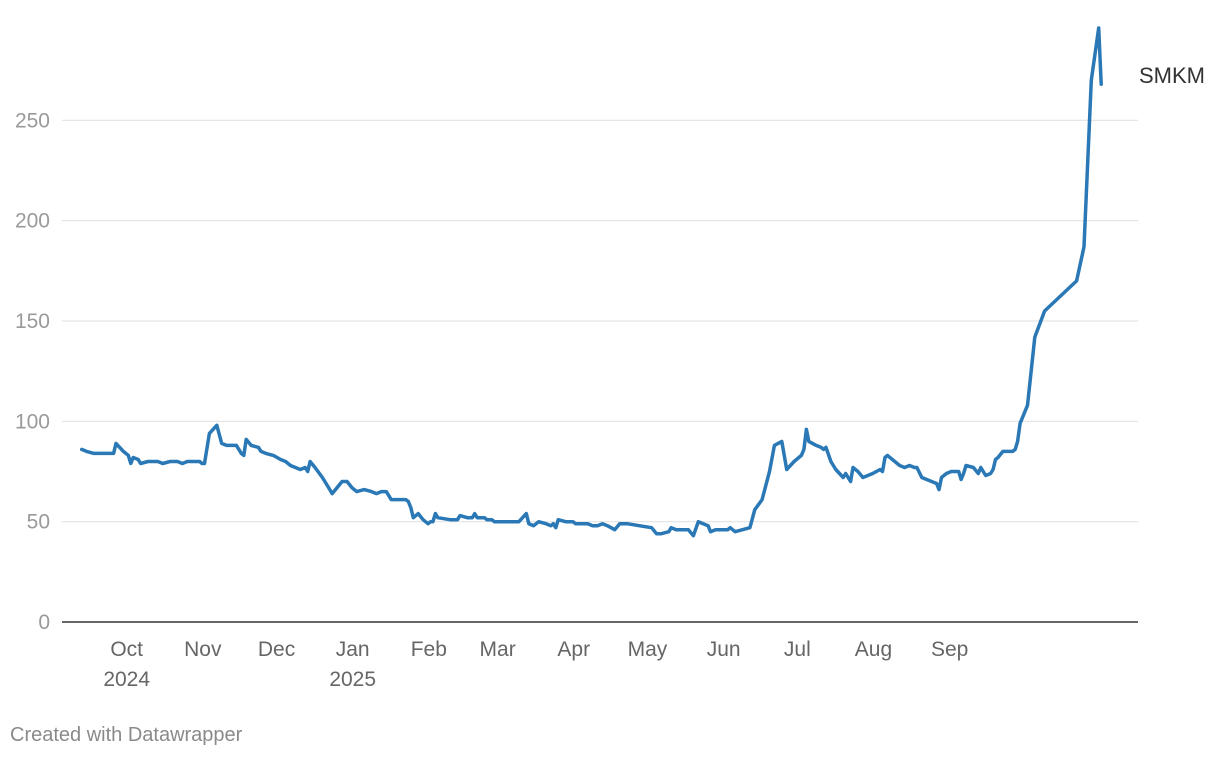  What do you see at coordinates (126, 679) in the screenshot?
I see `x-tick-year-label: 2024` at bounding box center [126, 679].